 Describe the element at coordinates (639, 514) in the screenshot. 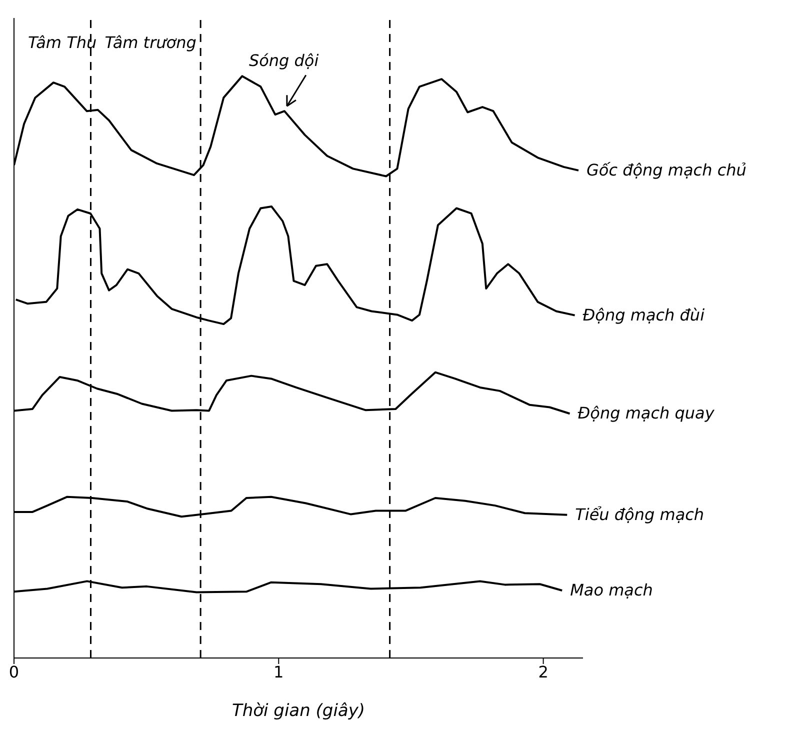

I see `series-label: Tiểu động mạch` at that location.